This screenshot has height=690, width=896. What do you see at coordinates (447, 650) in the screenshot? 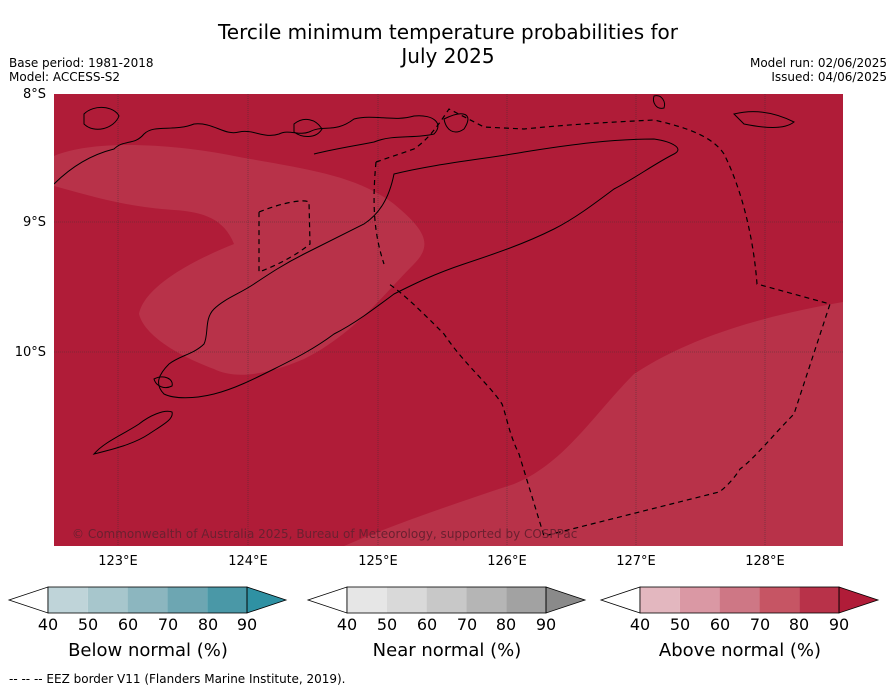
I see `colorbar-near-label: Near normal (%)` at bounding box center [447, 650].